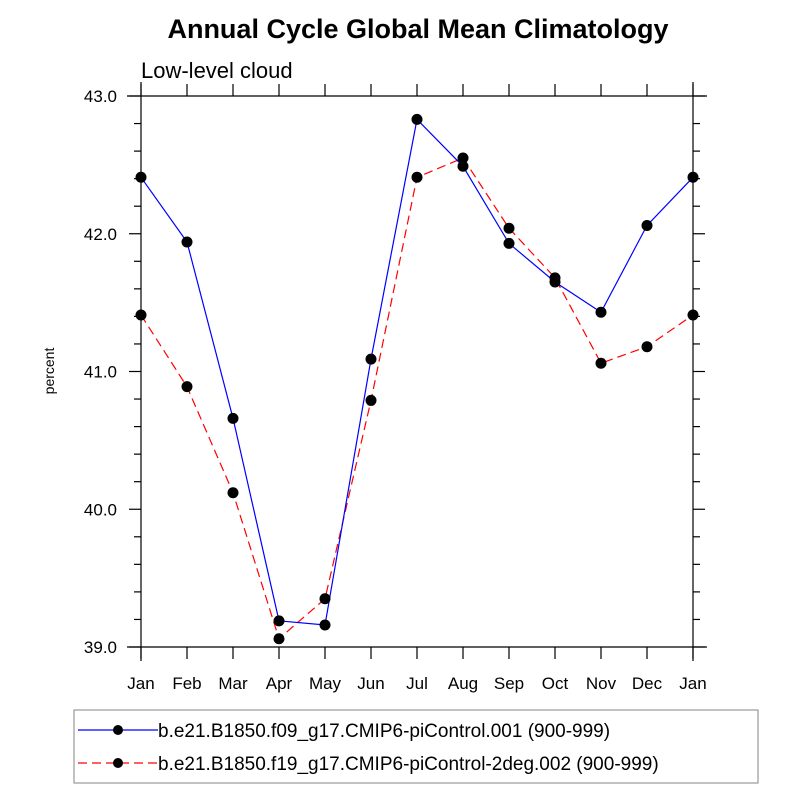  Describe the element at coordinates (417, 29) in the screenshot. I see `chart-title: Annual Cycle Global Mean Climatology` at that location.